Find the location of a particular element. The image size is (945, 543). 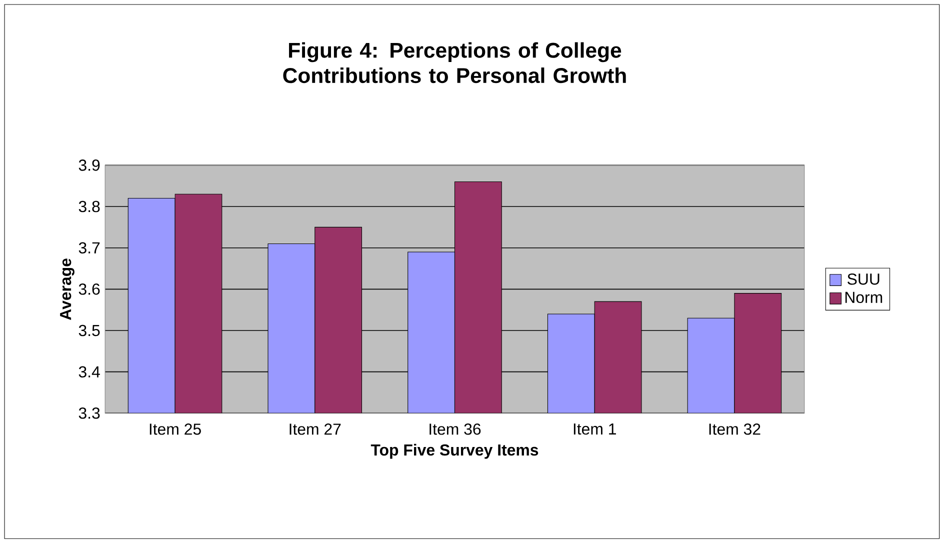

legend-label: Norm is located at coordinates (863, 297).